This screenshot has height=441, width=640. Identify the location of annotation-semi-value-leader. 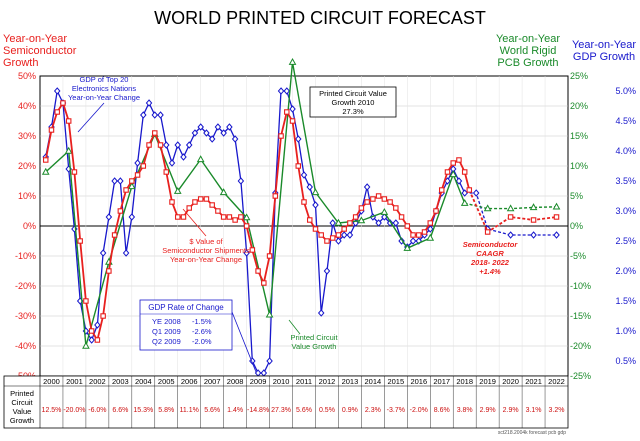
(194, 222).